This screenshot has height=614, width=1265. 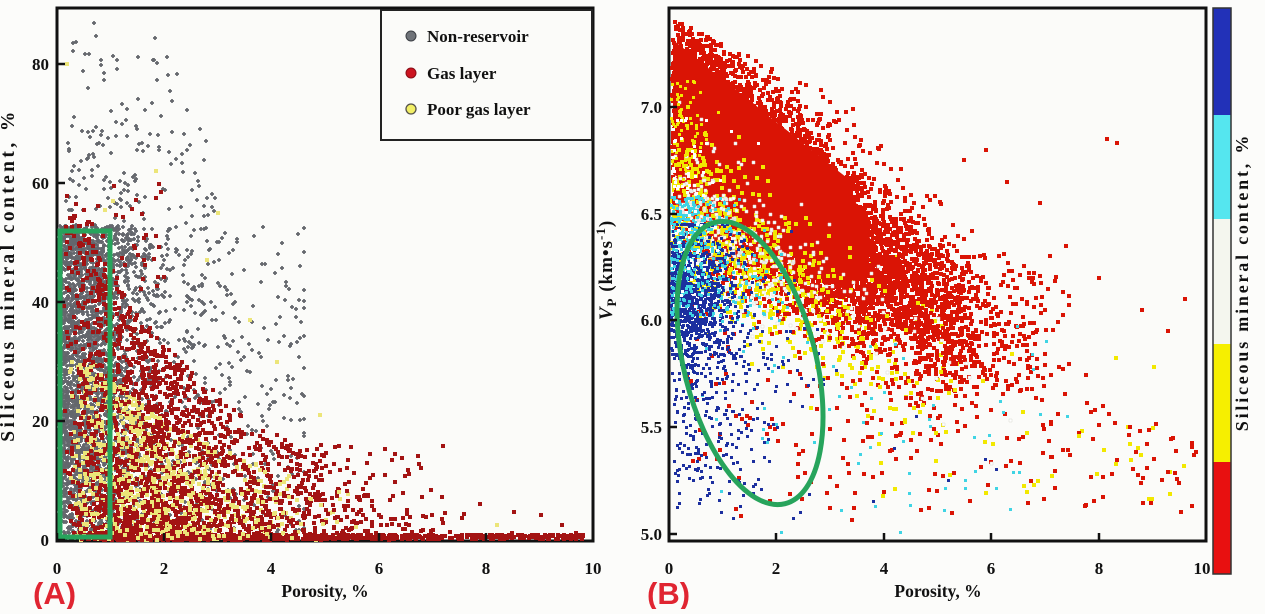 What do you see at coordinates (651, 320) in the screenshot?
I see `svg-text: 6.0` at bounding box center [651, 320].